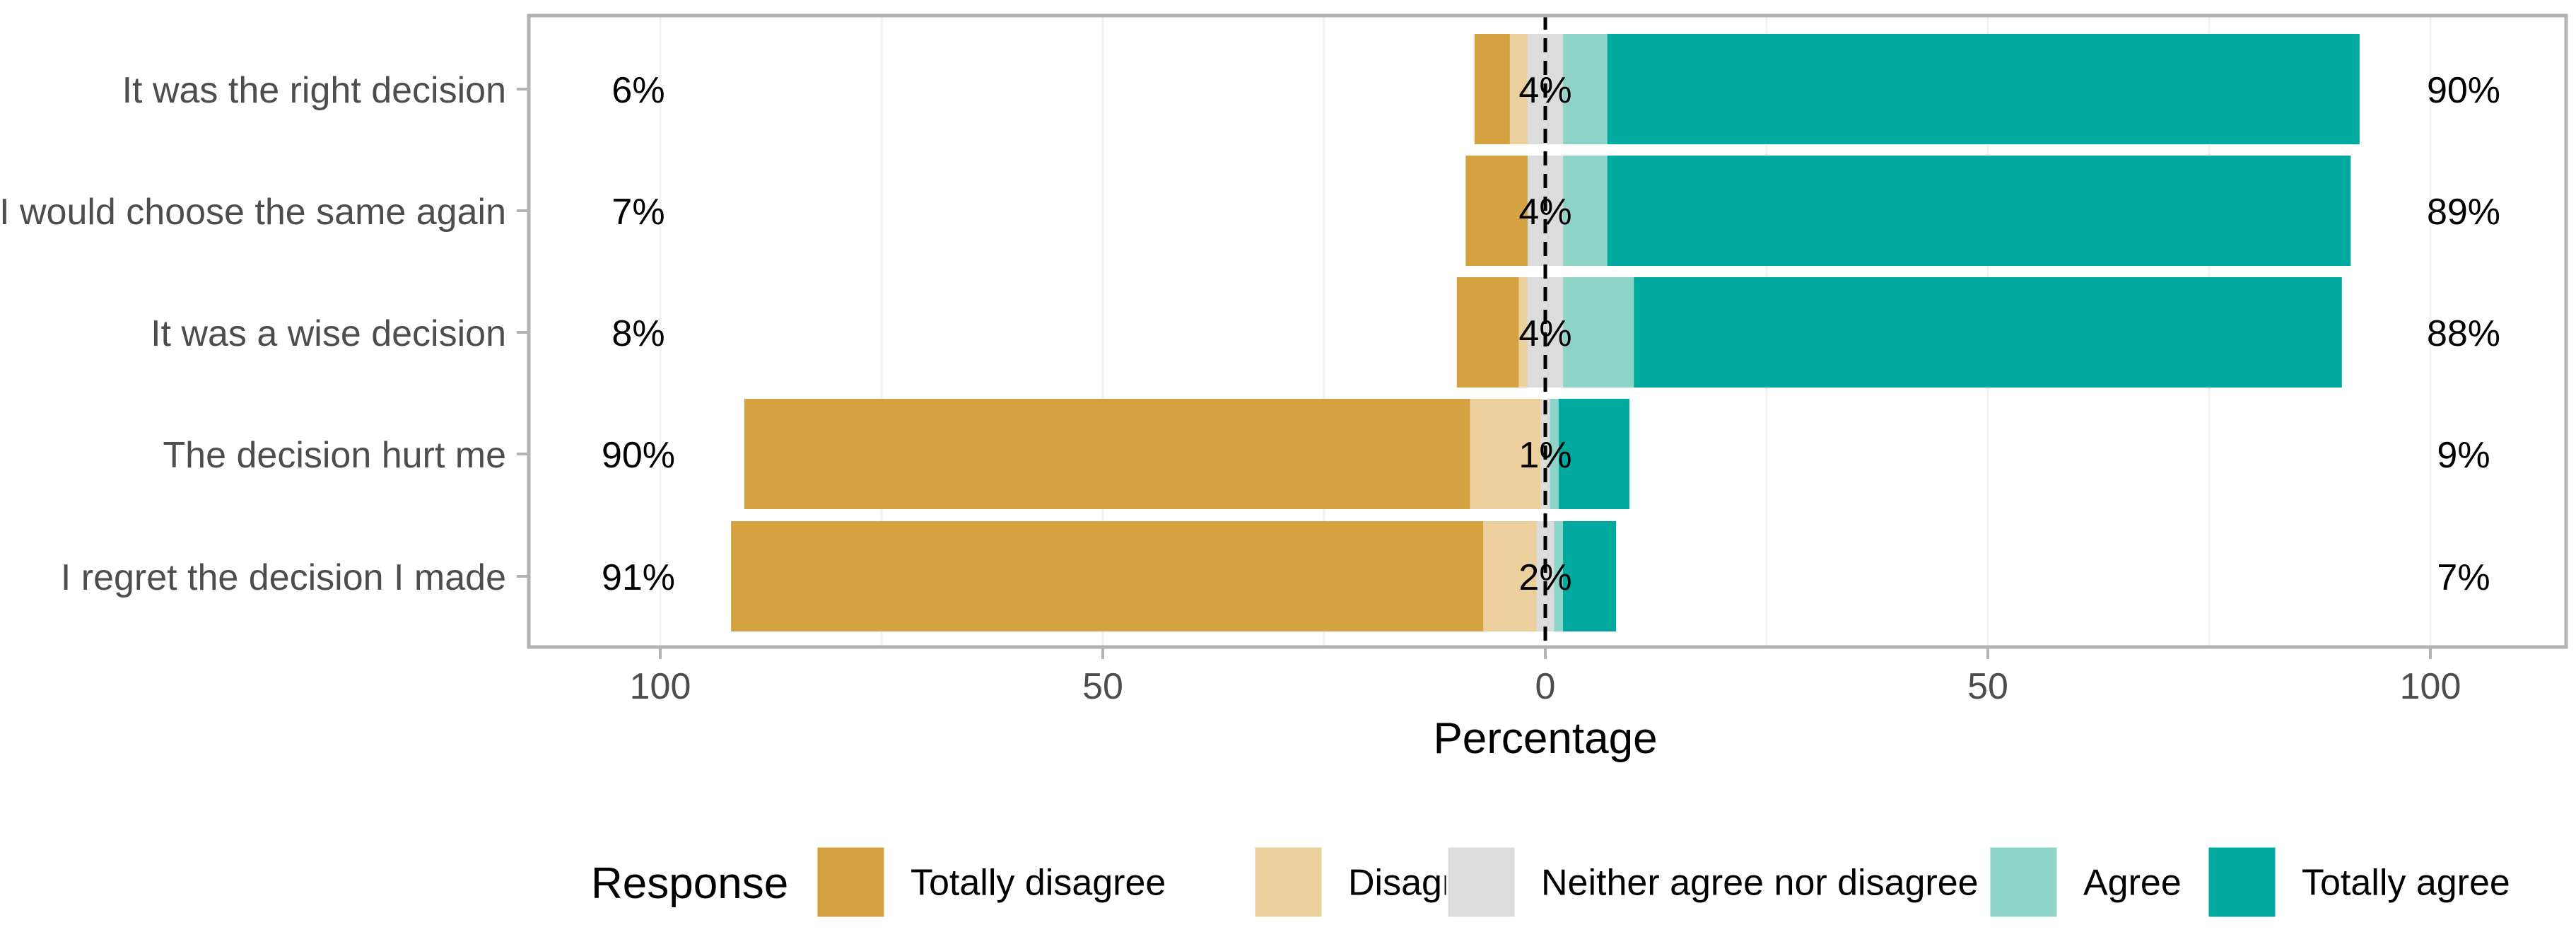 This screenshot has height=932, width=2576. I want to click on left-percent-label: 91%, so click(638, 577).